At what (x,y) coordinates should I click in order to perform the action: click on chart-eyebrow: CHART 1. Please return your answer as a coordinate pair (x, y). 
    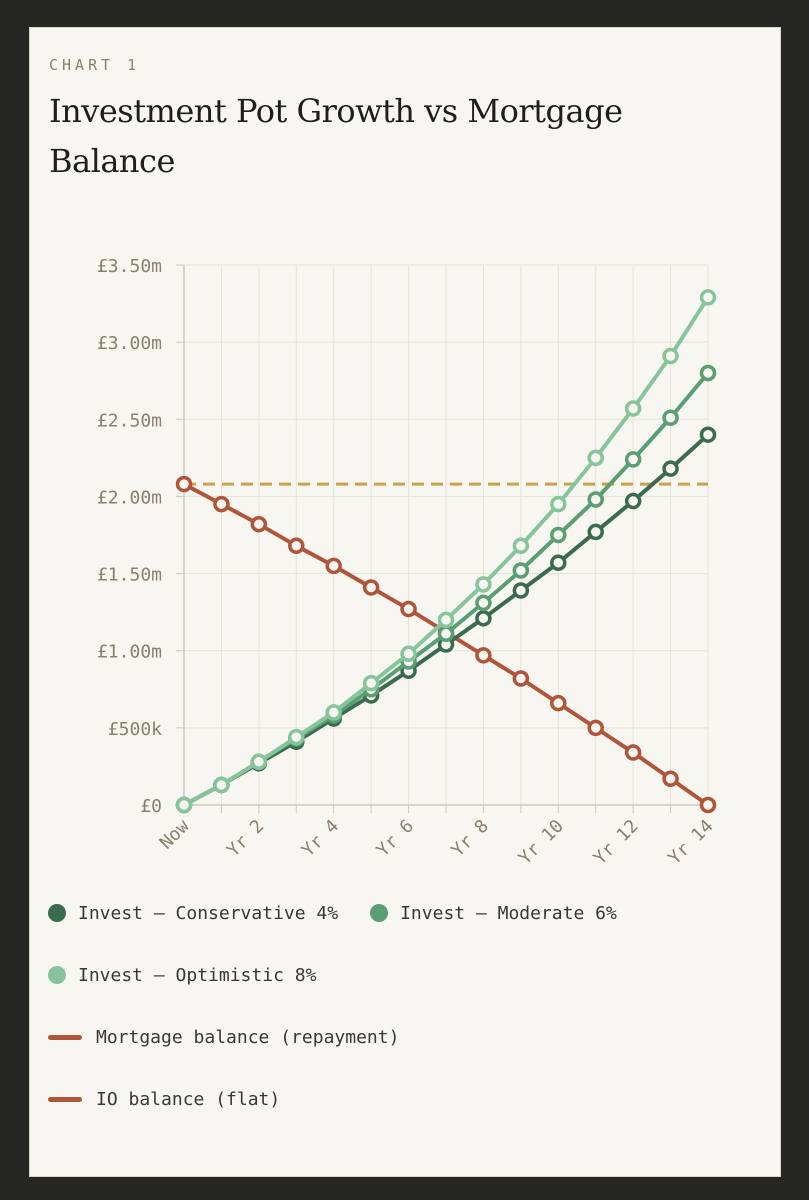
    Looking at the image, I should click on (95, 65).